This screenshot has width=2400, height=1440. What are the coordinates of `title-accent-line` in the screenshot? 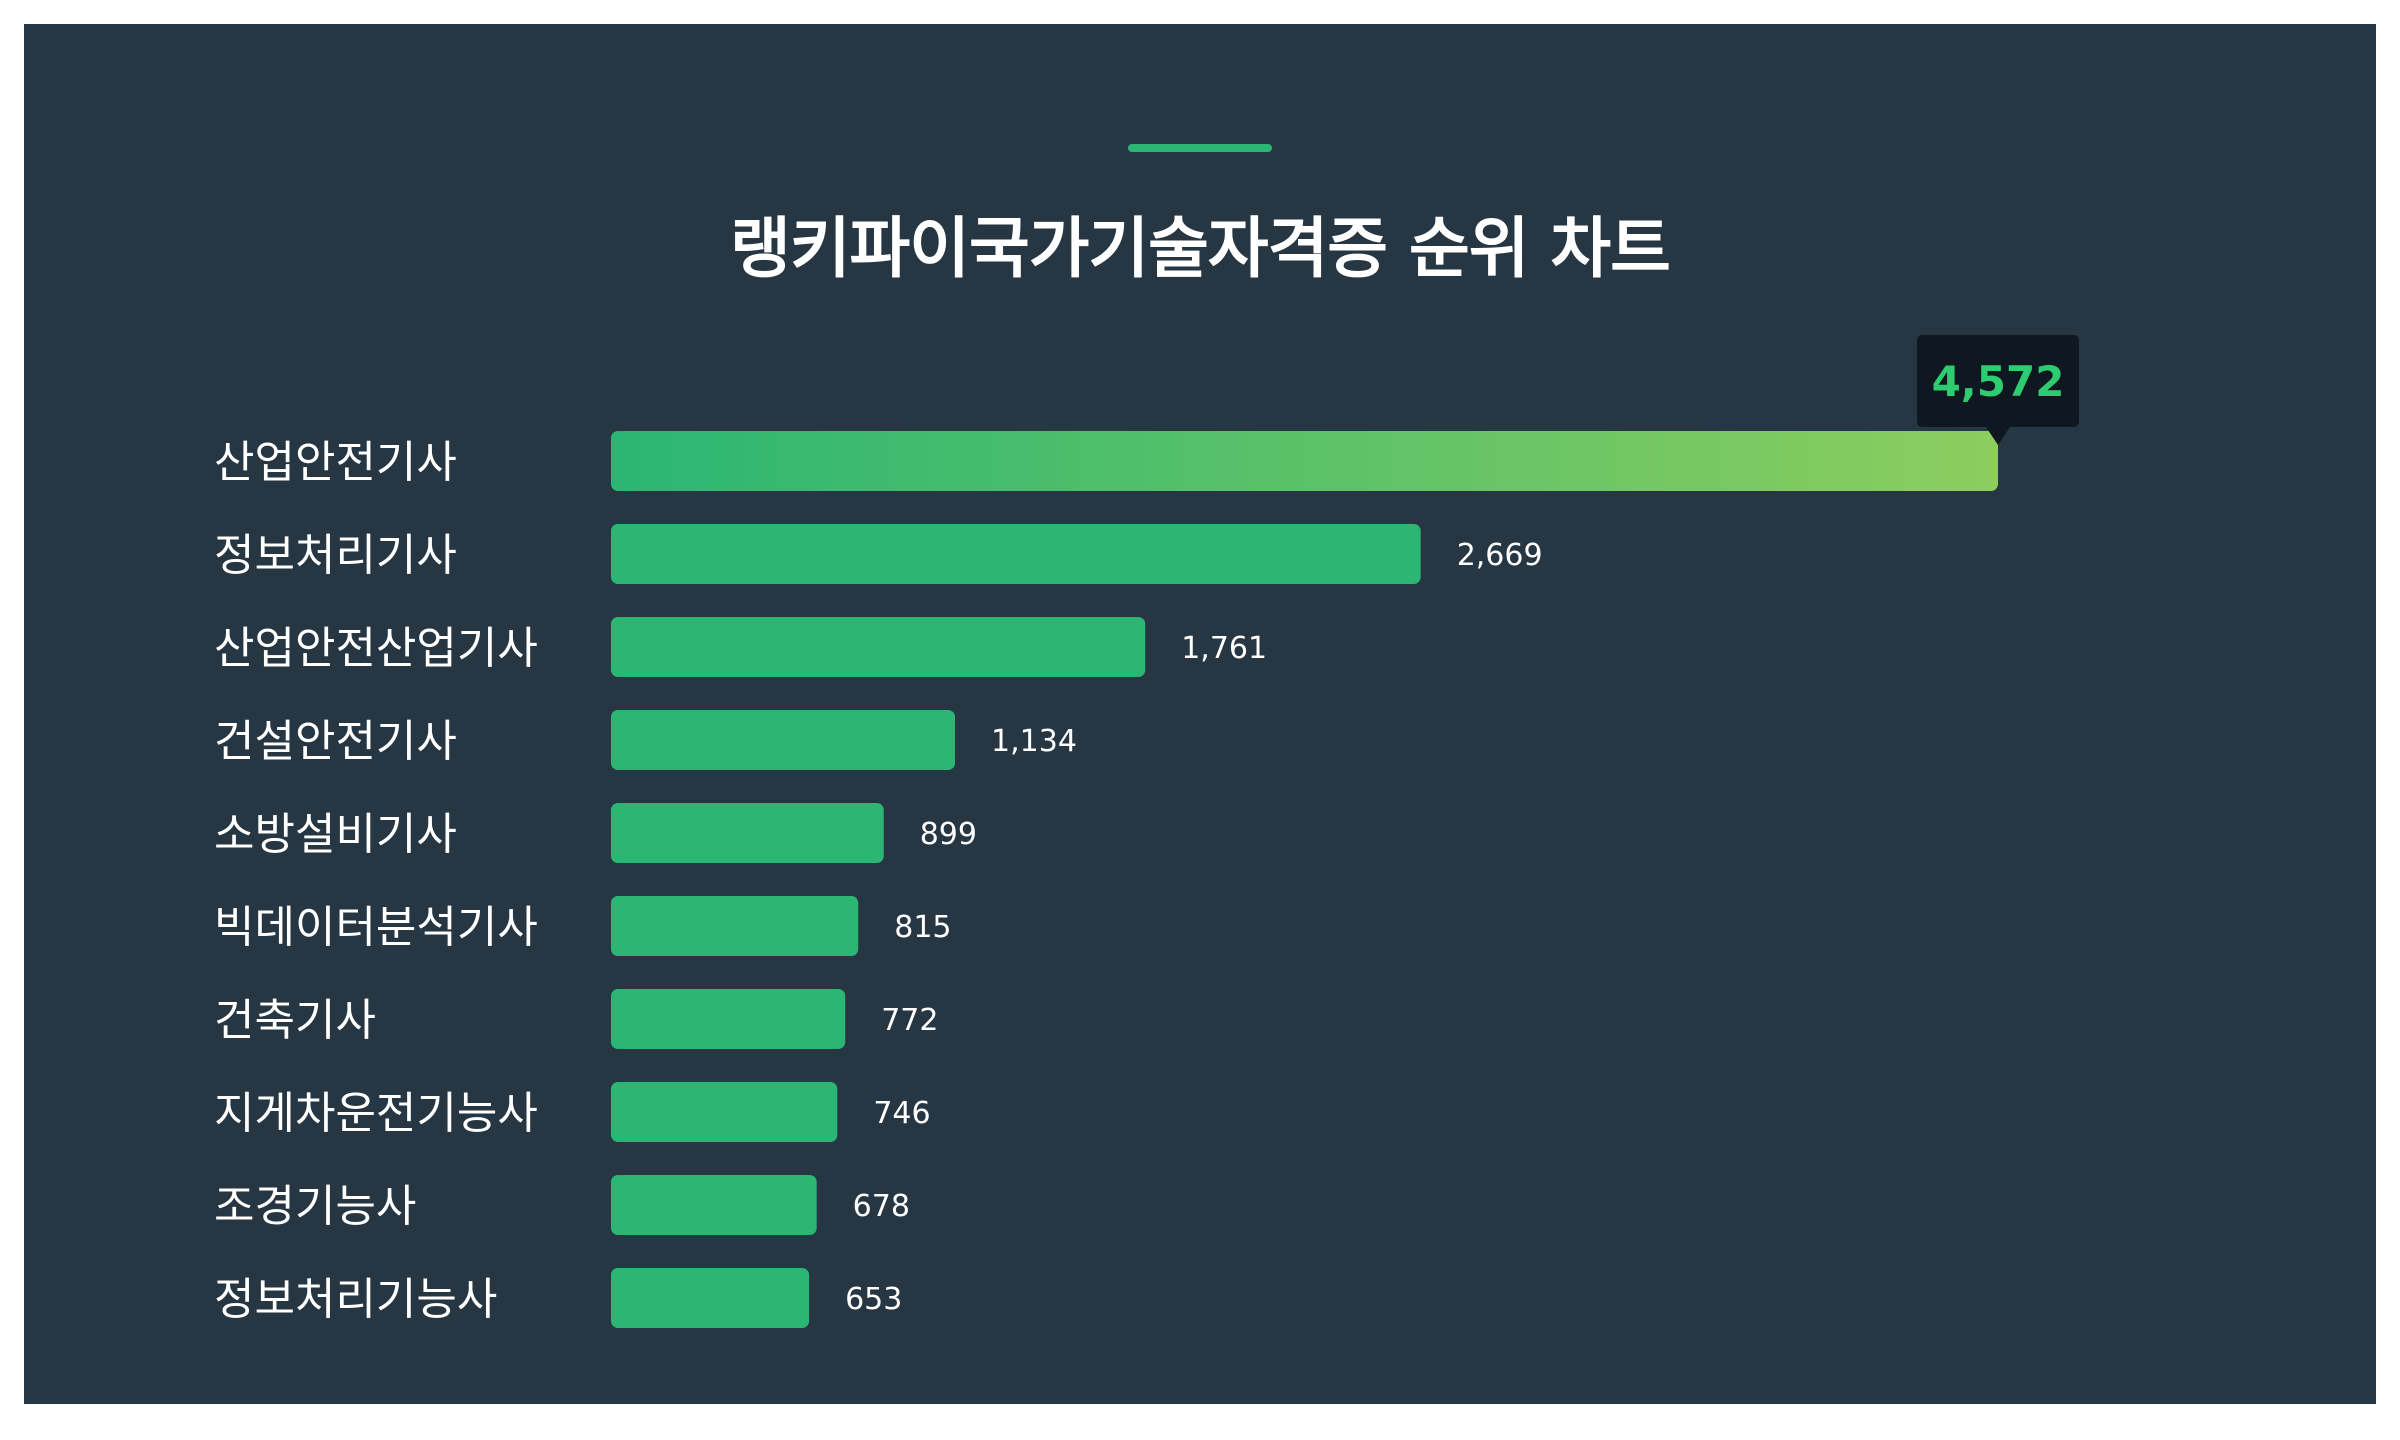 It's located at (1200, 148).